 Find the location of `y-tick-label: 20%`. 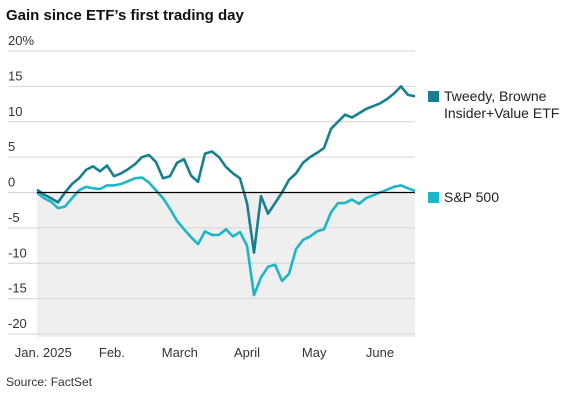

y-tick-label: 20% is located at coordinates (21, 40).